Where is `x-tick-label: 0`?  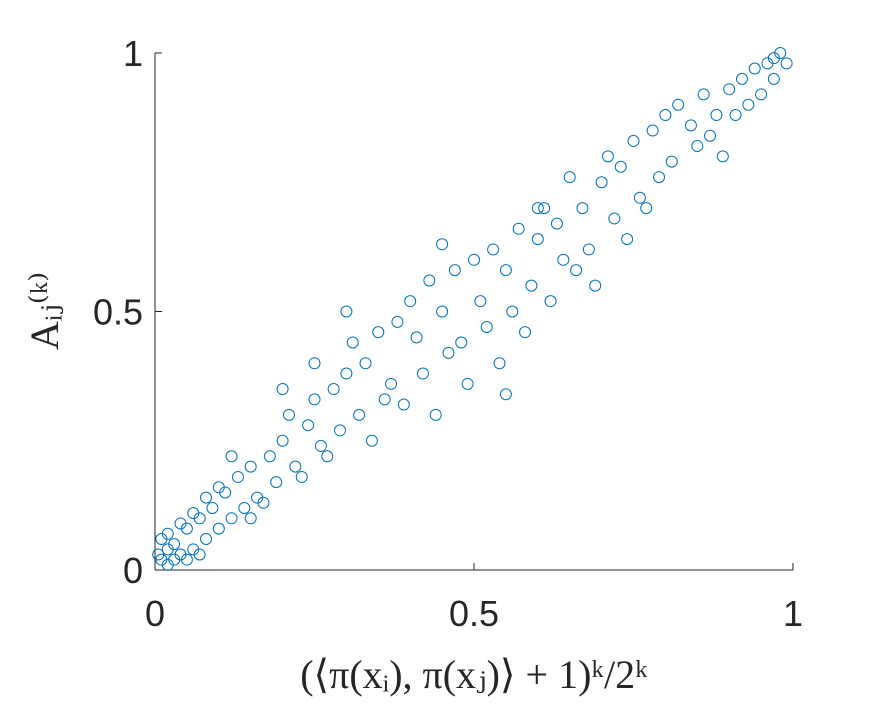
x-tick-label: 0 is located at coordinates (155, 613).